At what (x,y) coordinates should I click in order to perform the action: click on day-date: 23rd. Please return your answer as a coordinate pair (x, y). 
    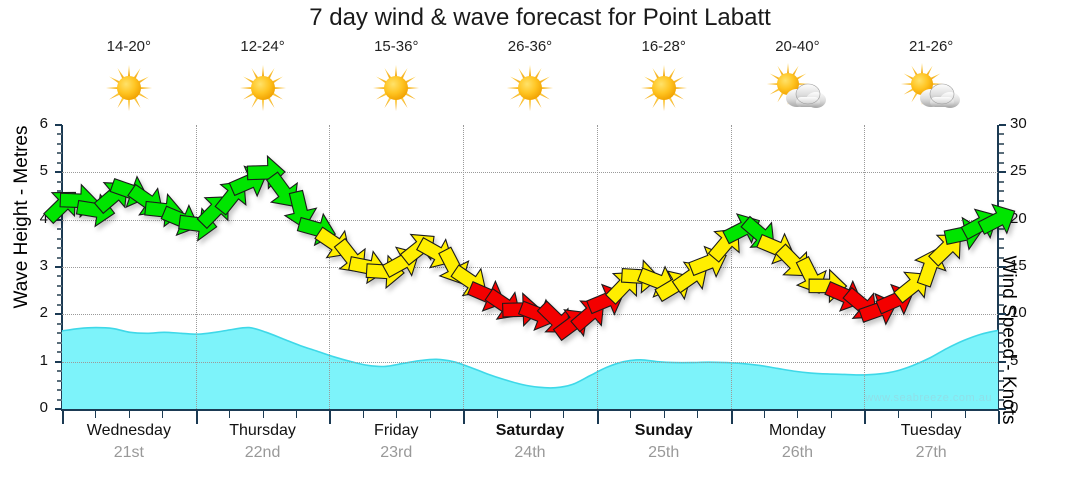
    Looking at the image, I should click on (396, 452).